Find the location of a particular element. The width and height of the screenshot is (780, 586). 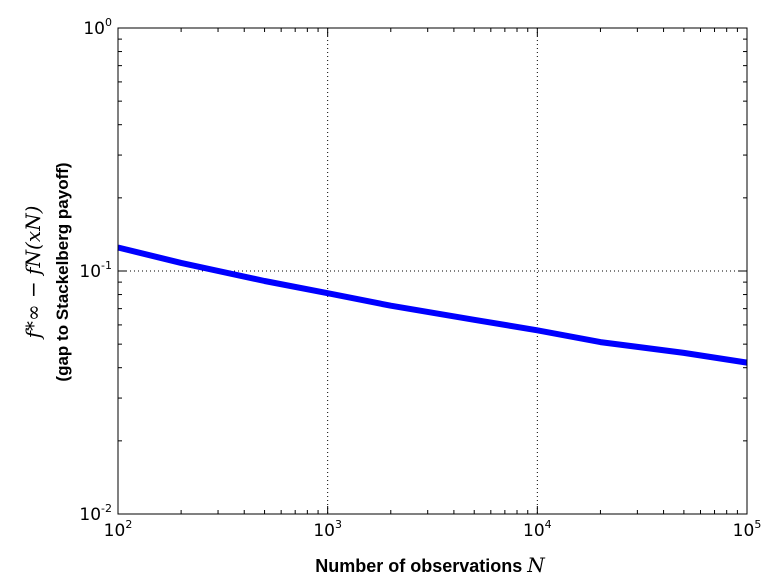

x-tick-exp: 5 is located at coordinates (757, 524).